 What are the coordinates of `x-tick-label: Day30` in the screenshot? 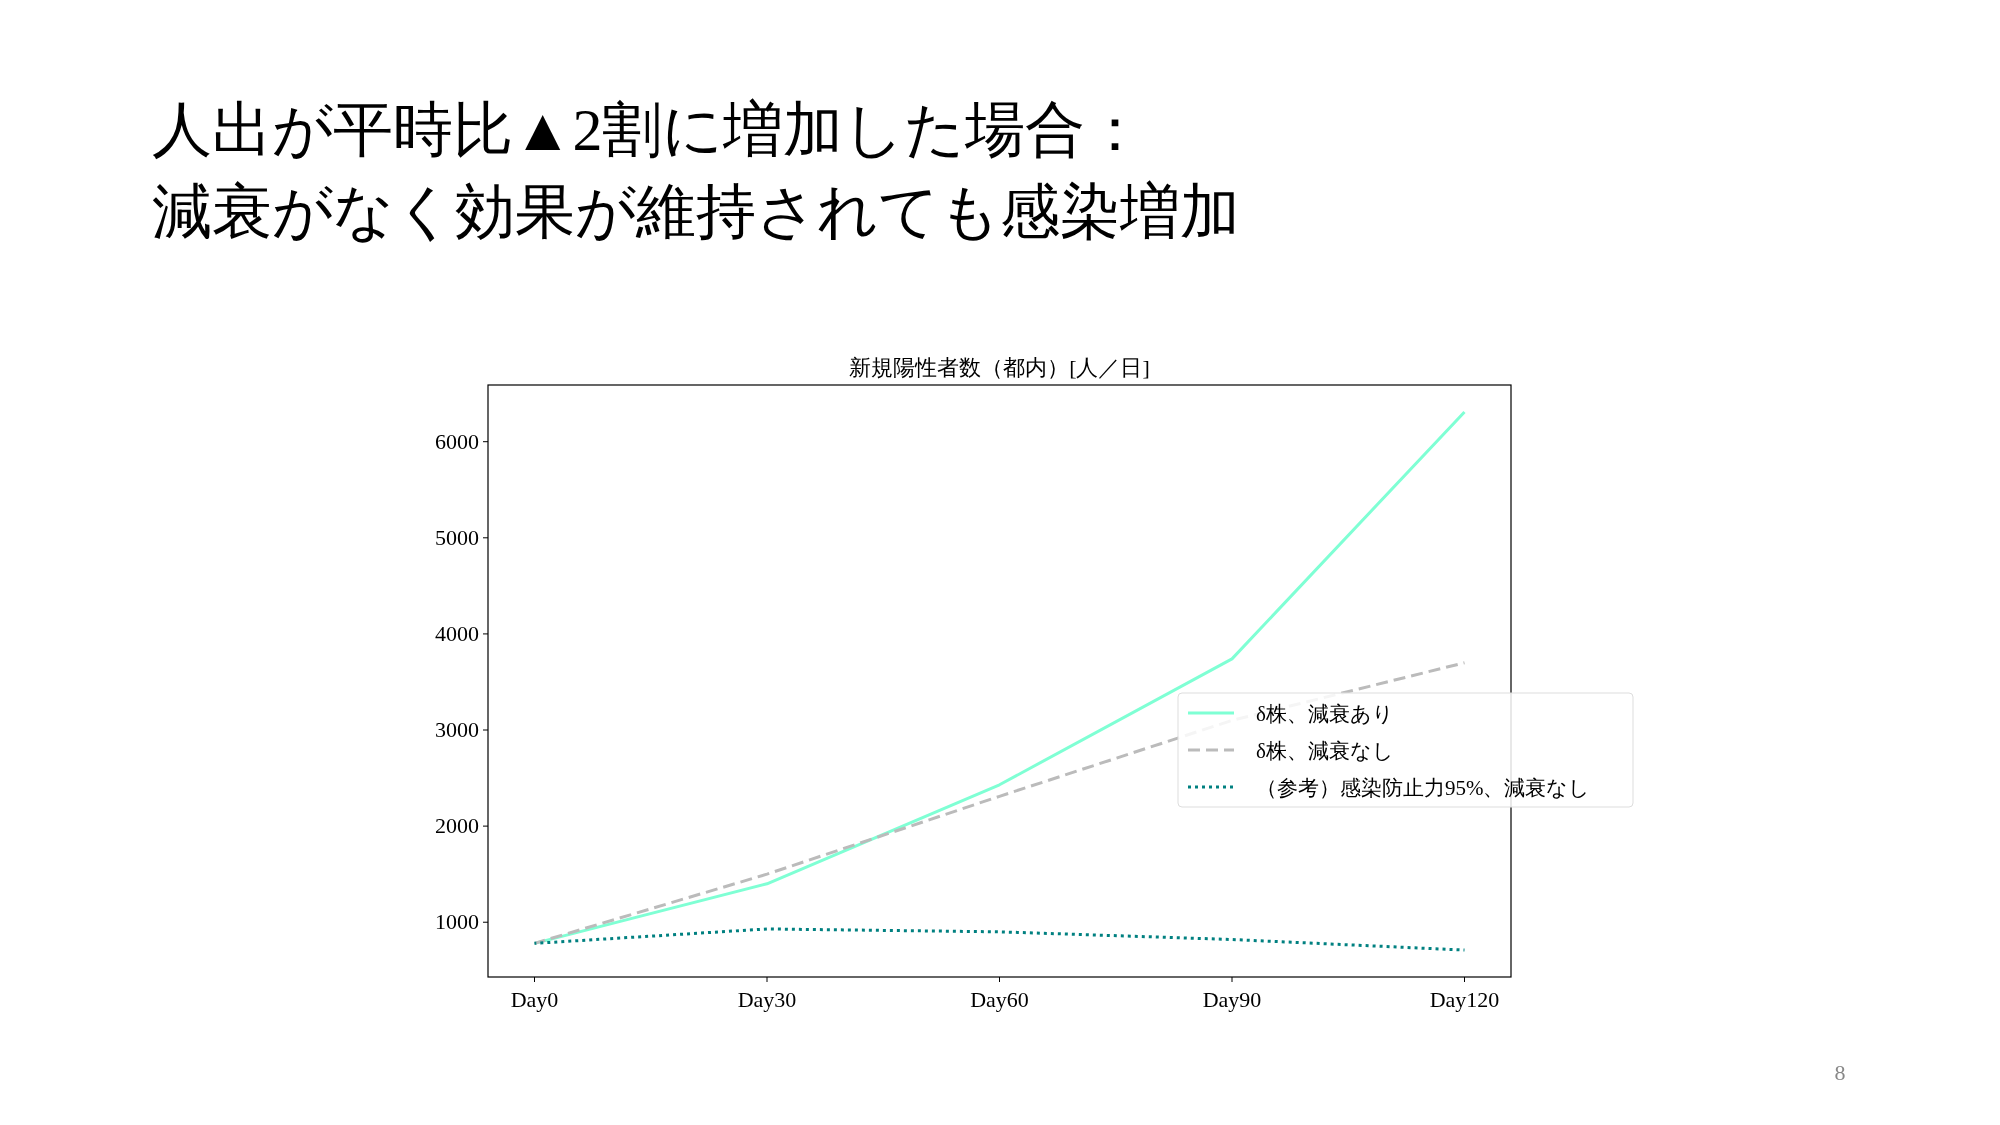 It's located at (767, 999).